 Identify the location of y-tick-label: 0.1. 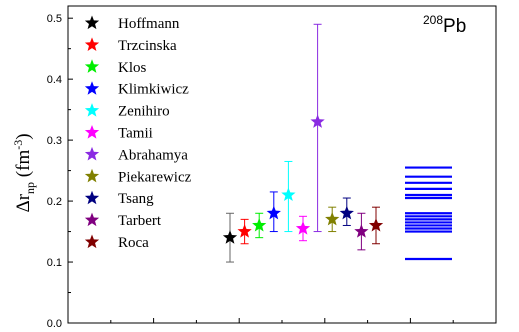
(54, 263).